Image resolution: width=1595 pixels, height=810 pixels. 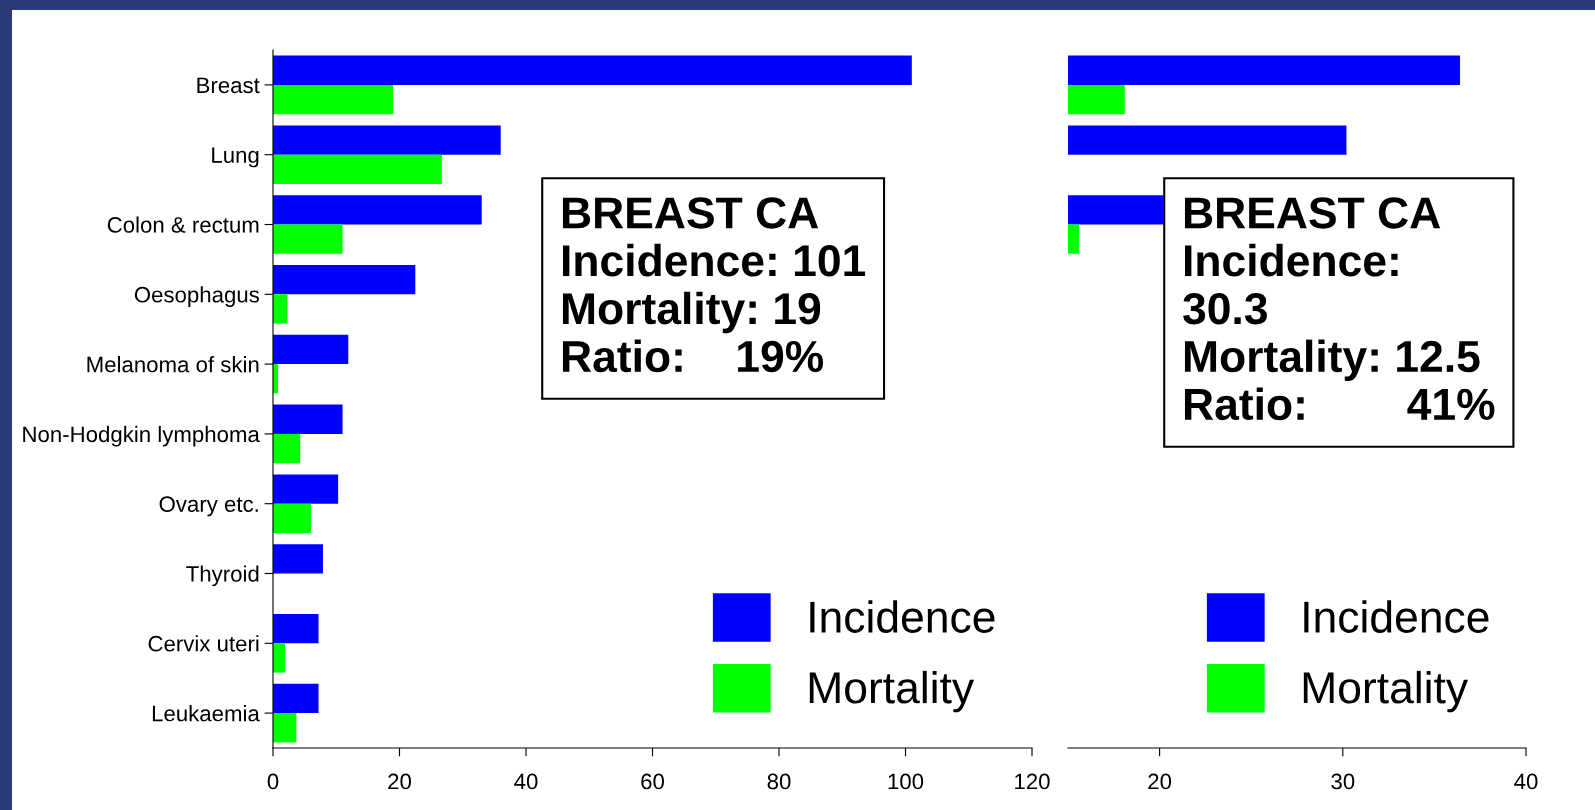 I want to click on annotation: BREAST CA Incidence: 30.3 Mortality: 12.5 Ratio: 41%, so click(x=1339, y=309).